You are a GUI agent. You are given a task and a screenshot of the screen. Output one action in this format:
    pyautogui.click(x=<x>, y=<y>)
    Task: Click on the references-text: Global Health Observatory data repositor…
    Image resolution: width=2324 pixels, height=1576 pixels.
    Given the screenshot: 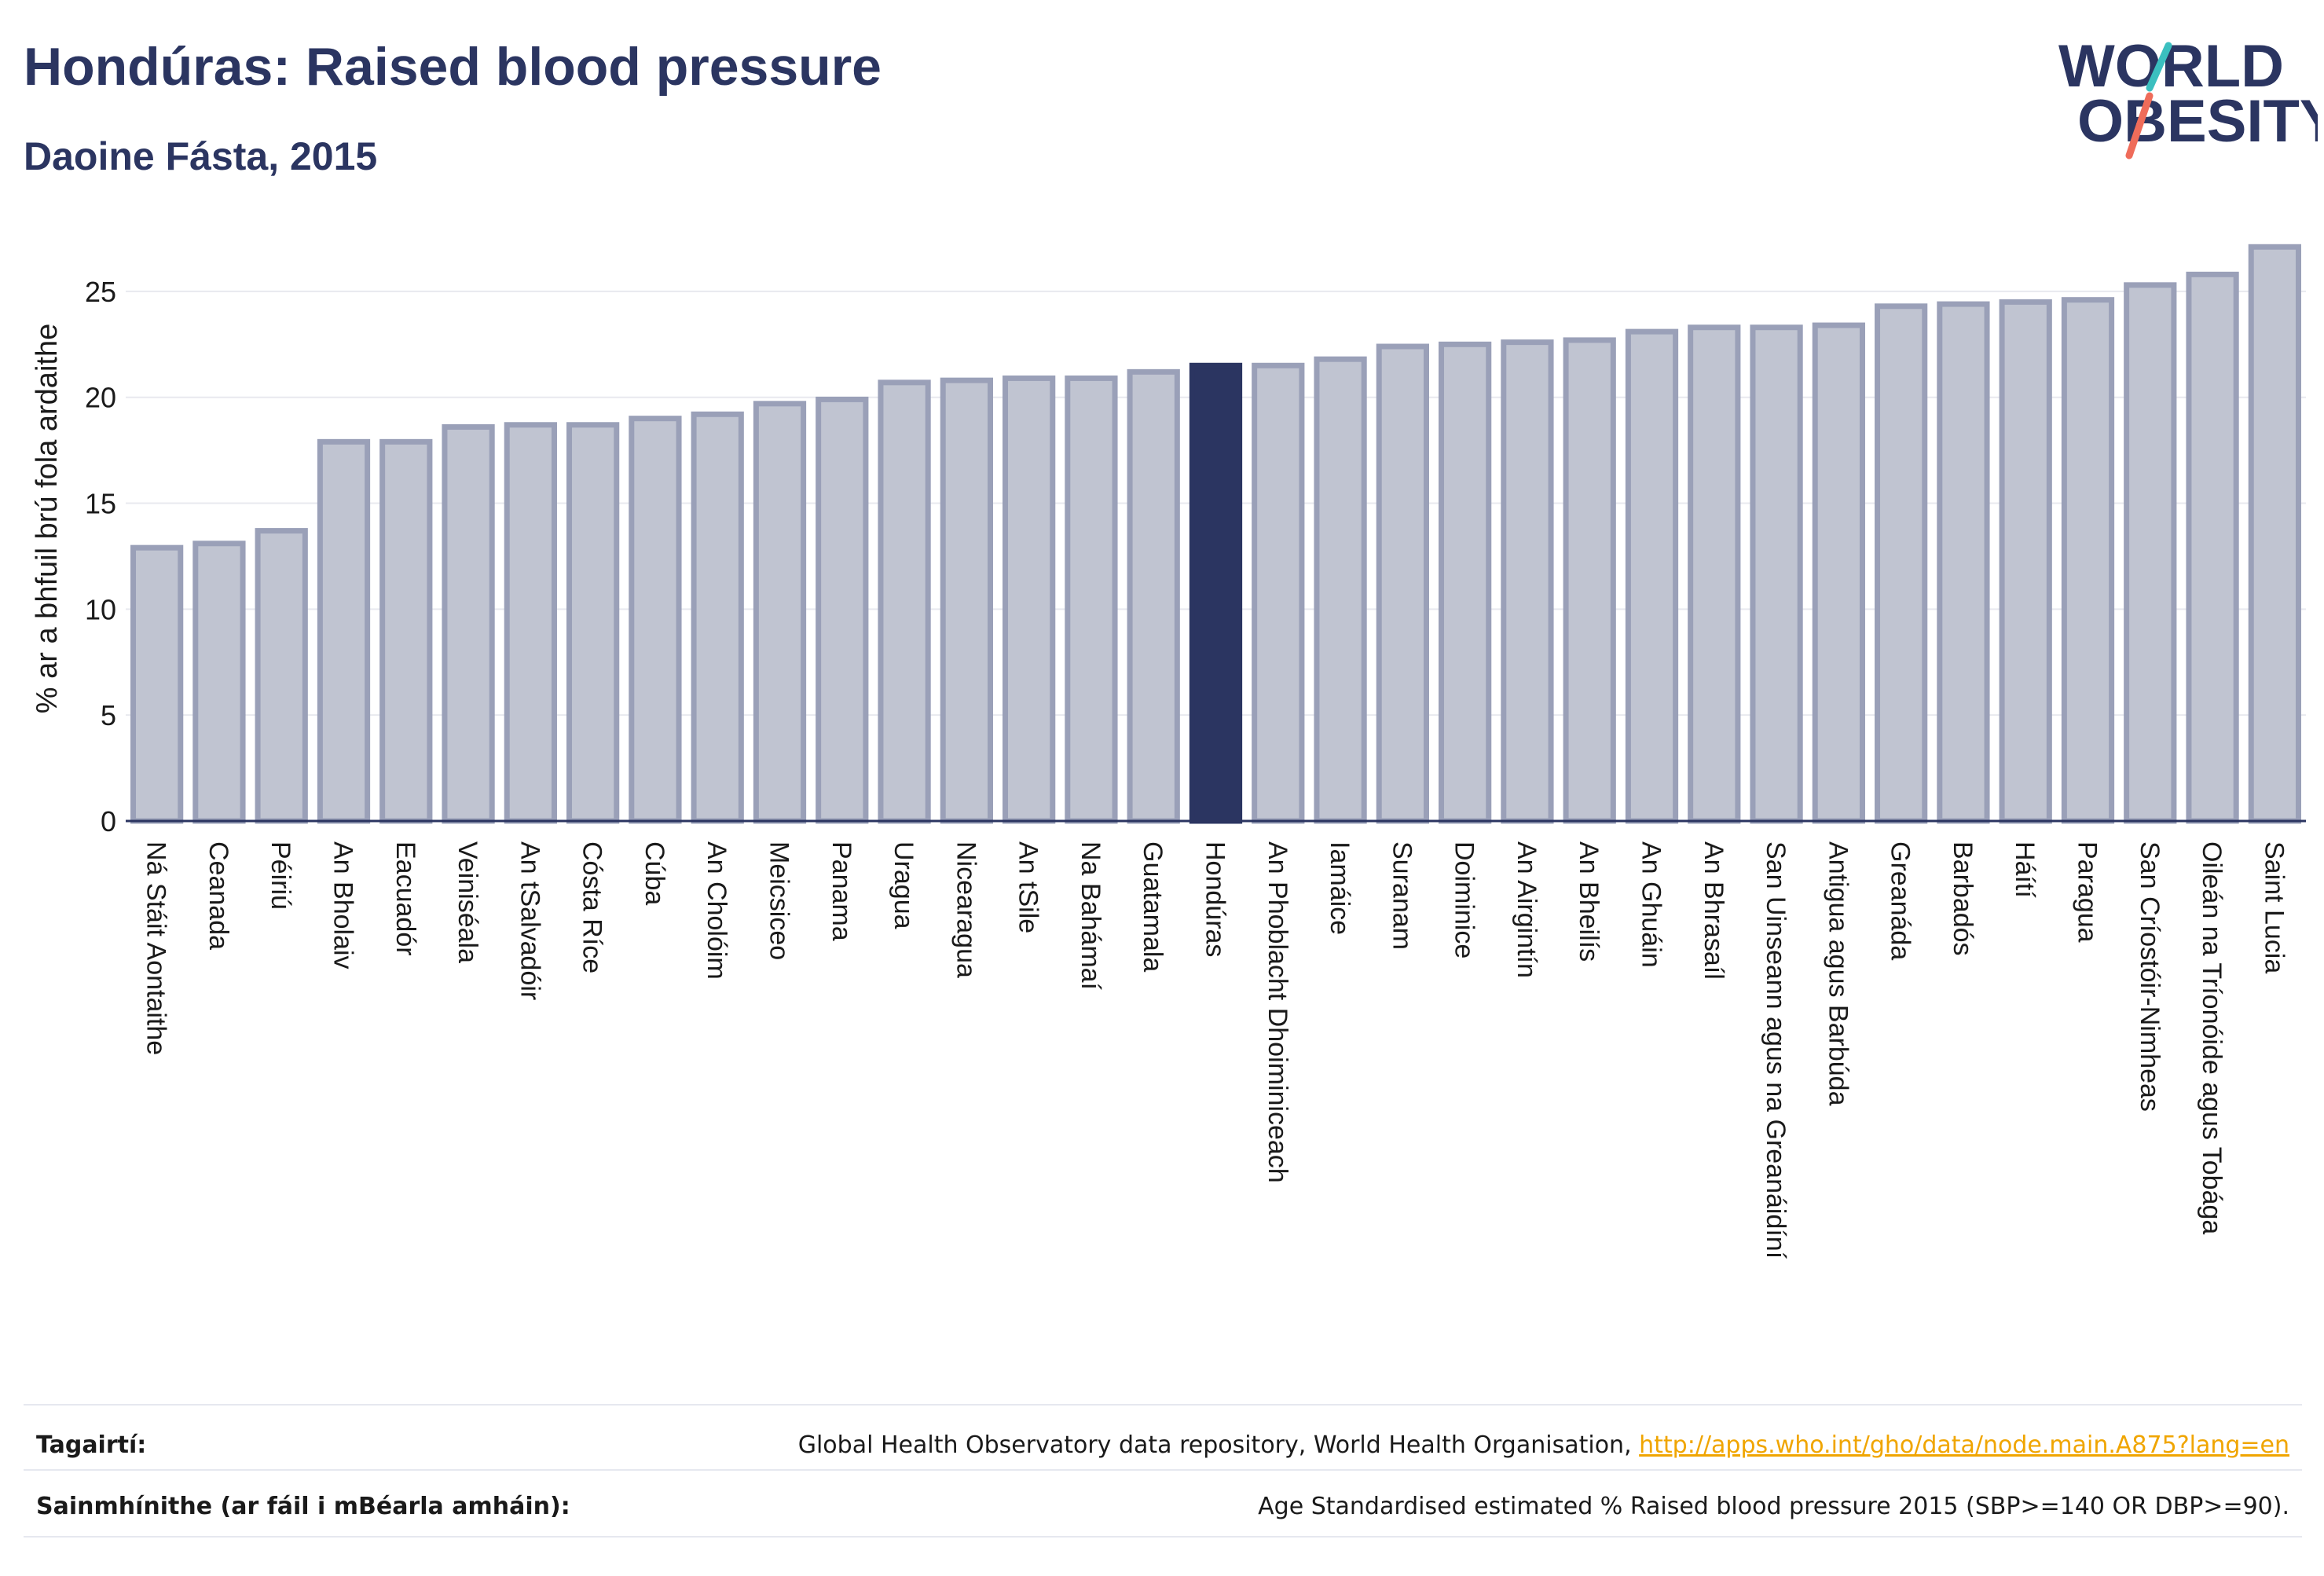 What is the action you would take?
    pyautogui.click(x=1218, y=1445)
    